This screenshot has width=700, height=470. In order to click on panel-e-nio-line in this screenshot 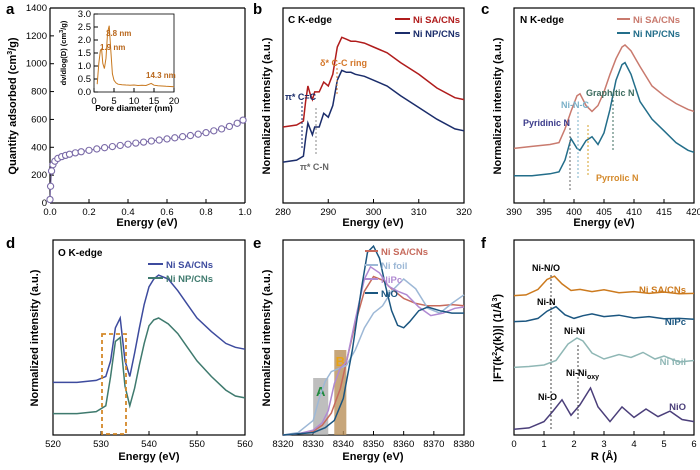, I will do `click(373, 340)`.